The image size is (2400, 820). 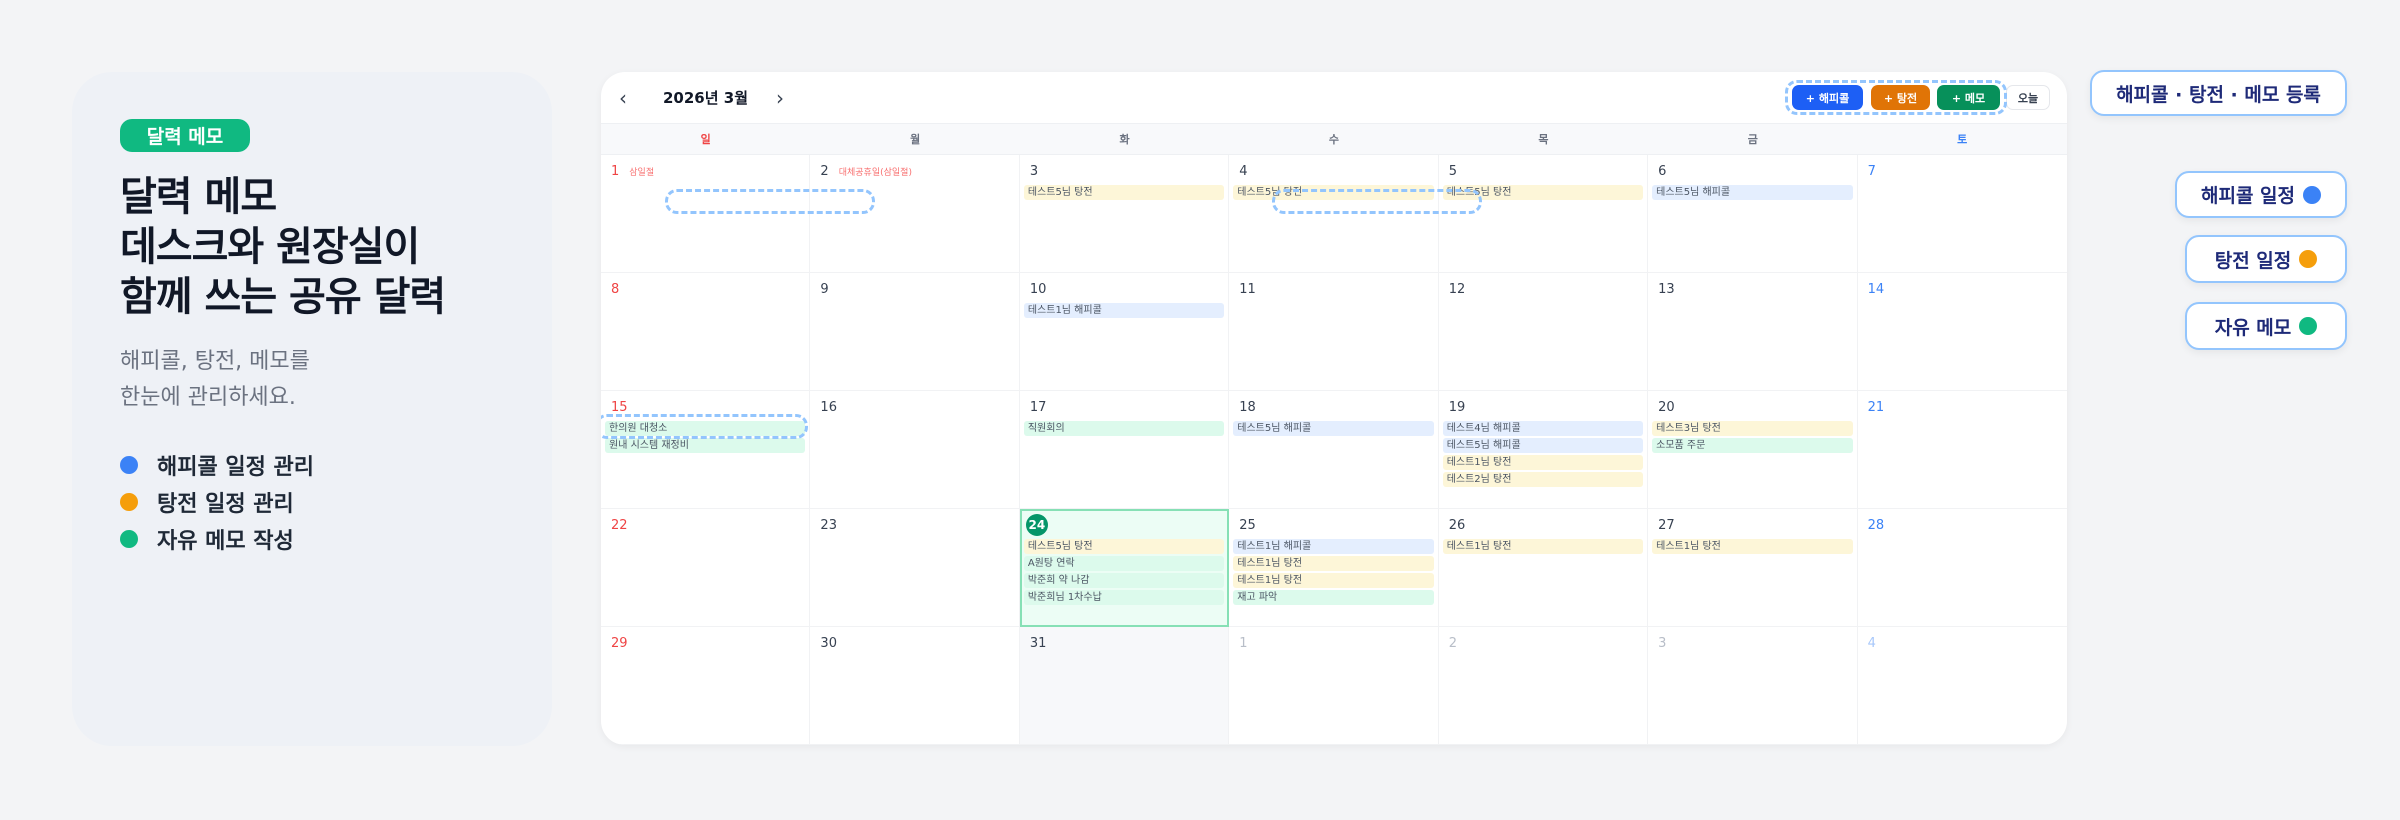 What do you see at coordinates (1334, 214) in the screenshot?
I see `day-cell: 4 테스트5님 탕전` at bounding box center [1334, 214].